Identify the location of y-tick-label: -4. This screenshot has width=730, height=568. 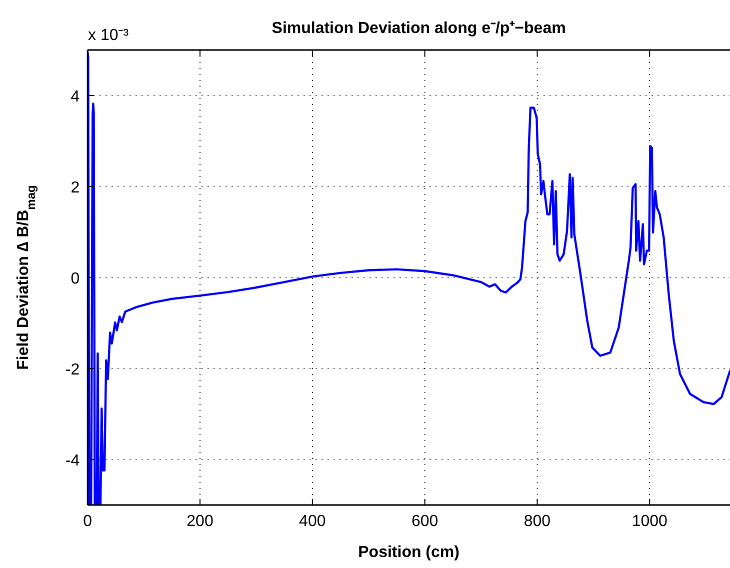
(72, 461).